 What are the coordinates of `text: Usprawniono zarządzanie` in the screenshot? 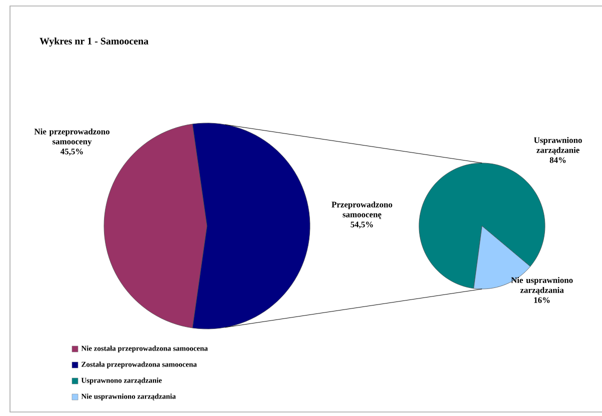 It's located at (558, 146).